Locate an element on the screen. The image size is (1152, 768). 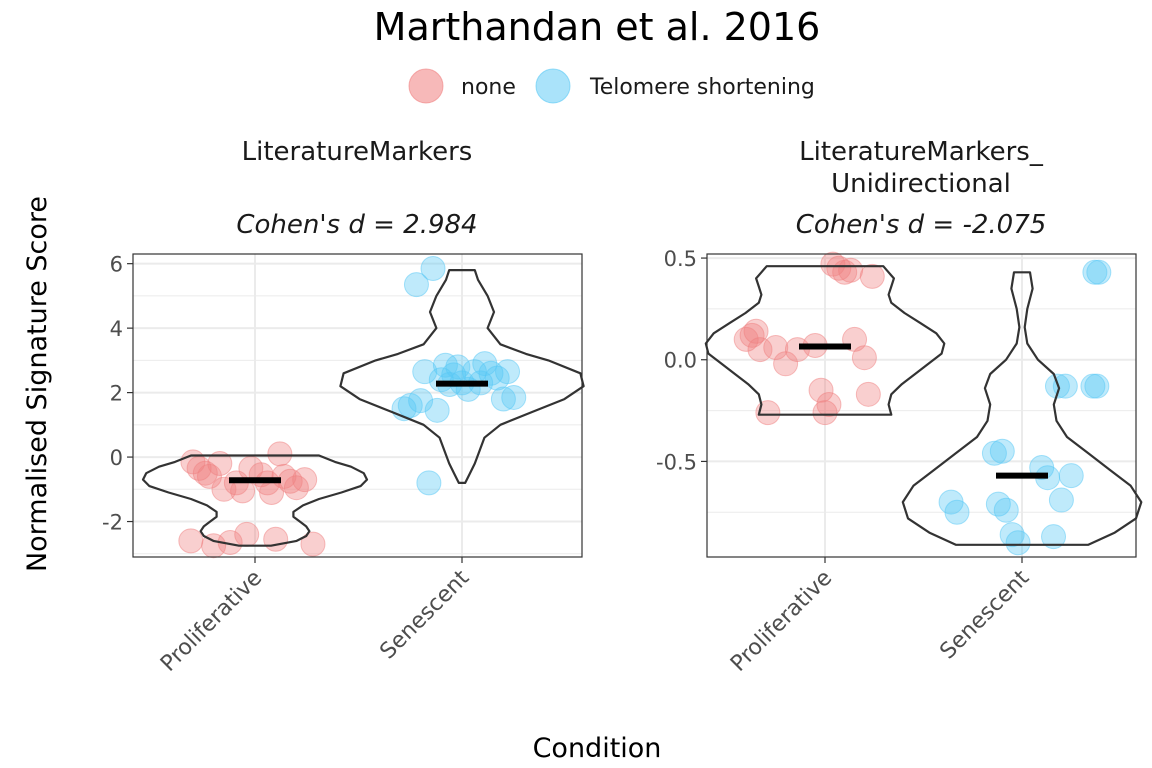
panel-border is located at coordinates (921, 405).